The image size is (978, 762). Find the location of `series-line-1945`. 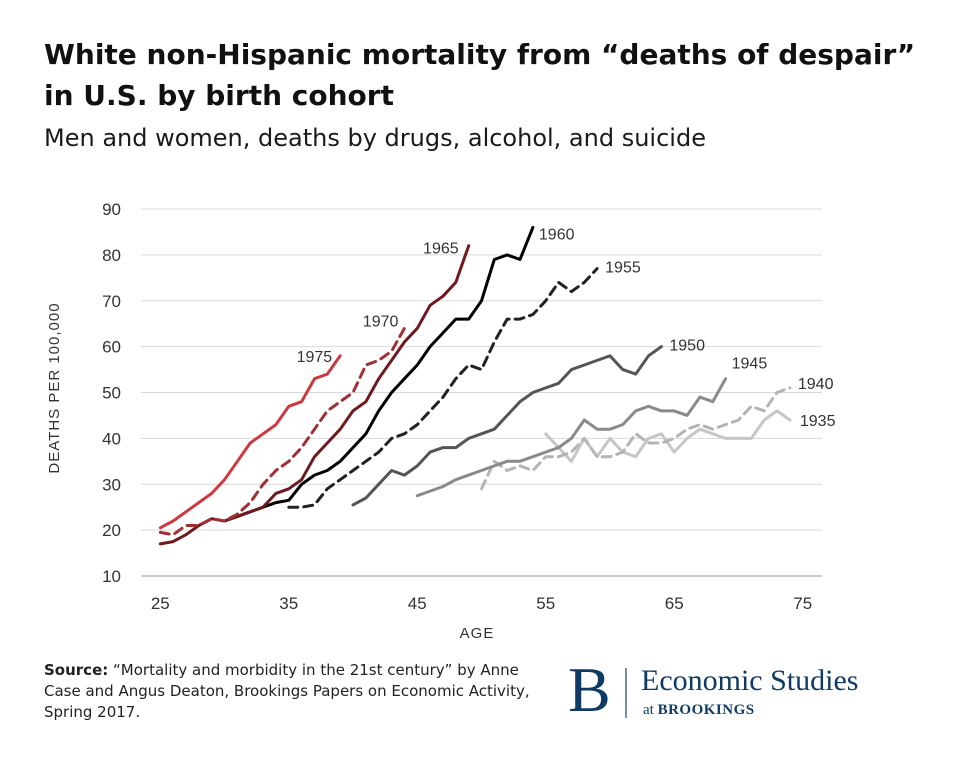

series-line-1945 is located at coordinates (571, 437).